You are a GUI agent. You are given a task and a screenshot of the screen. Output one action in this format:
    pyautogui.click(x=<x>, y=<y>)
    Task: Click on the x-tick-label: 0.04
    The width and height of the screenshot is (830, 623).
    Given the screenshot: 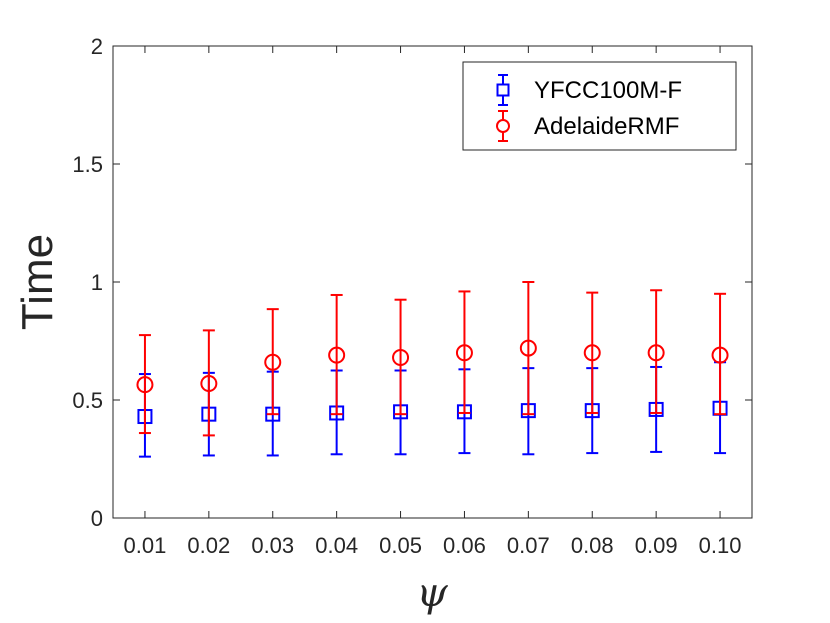 What is the action you would take?
    pyautogui.click(x=336, y=545)
    